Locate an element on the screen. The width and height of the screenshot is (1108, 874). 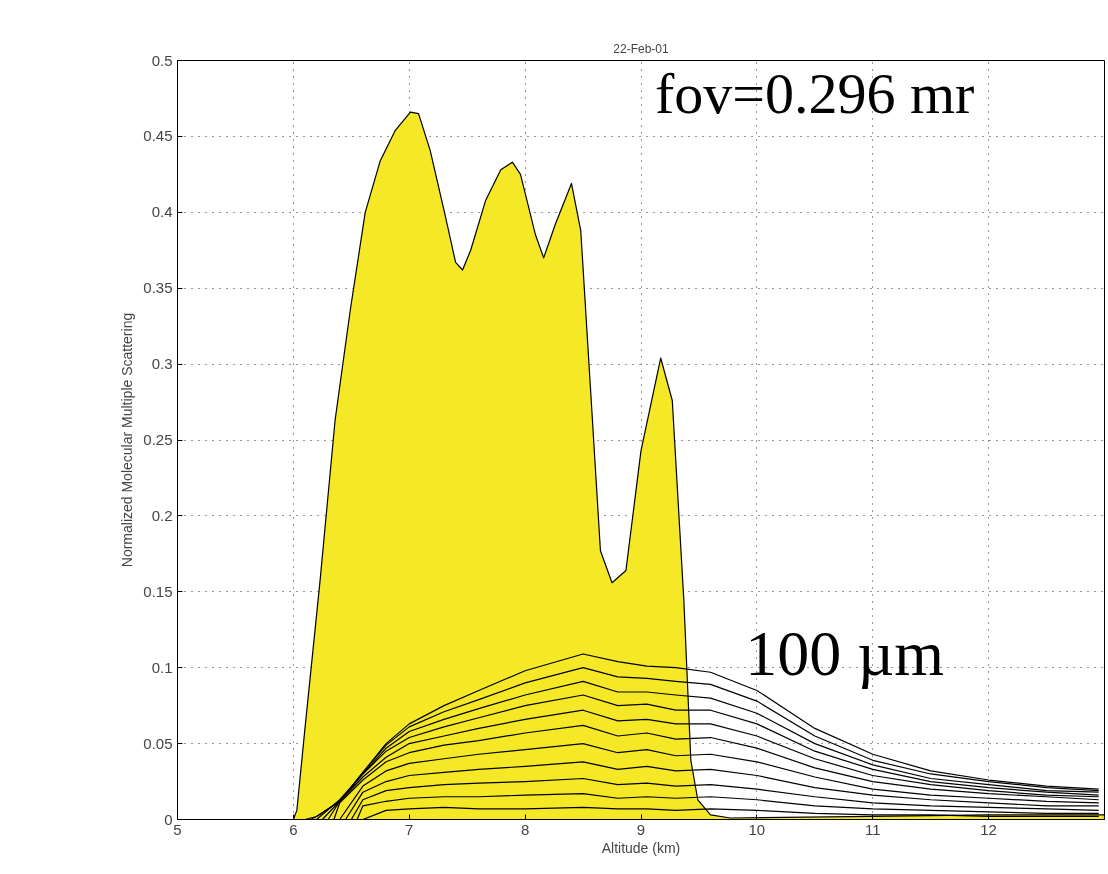
x-tick-label: 6 is located at coordinates (293, 829).